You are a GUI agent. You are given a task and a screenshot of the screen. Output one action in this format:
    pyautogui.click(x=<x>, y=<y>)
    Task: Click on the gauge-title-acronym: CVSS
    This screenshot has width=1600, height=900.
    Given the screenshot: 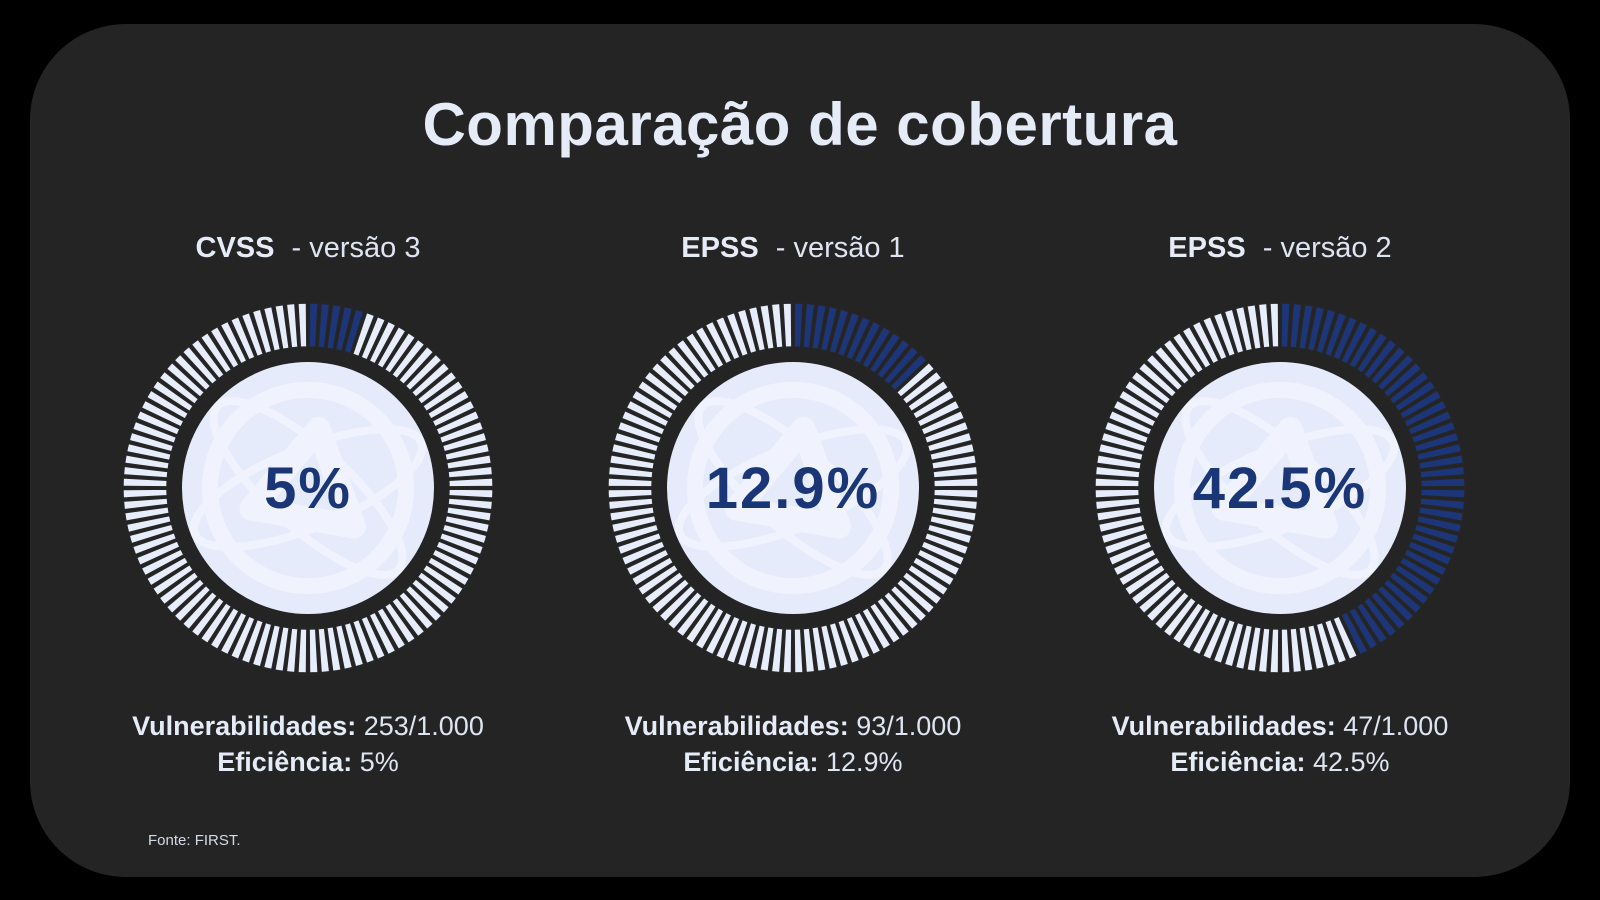 What is the action you would take?
    pyautogui.click(x=235, y=248)
    